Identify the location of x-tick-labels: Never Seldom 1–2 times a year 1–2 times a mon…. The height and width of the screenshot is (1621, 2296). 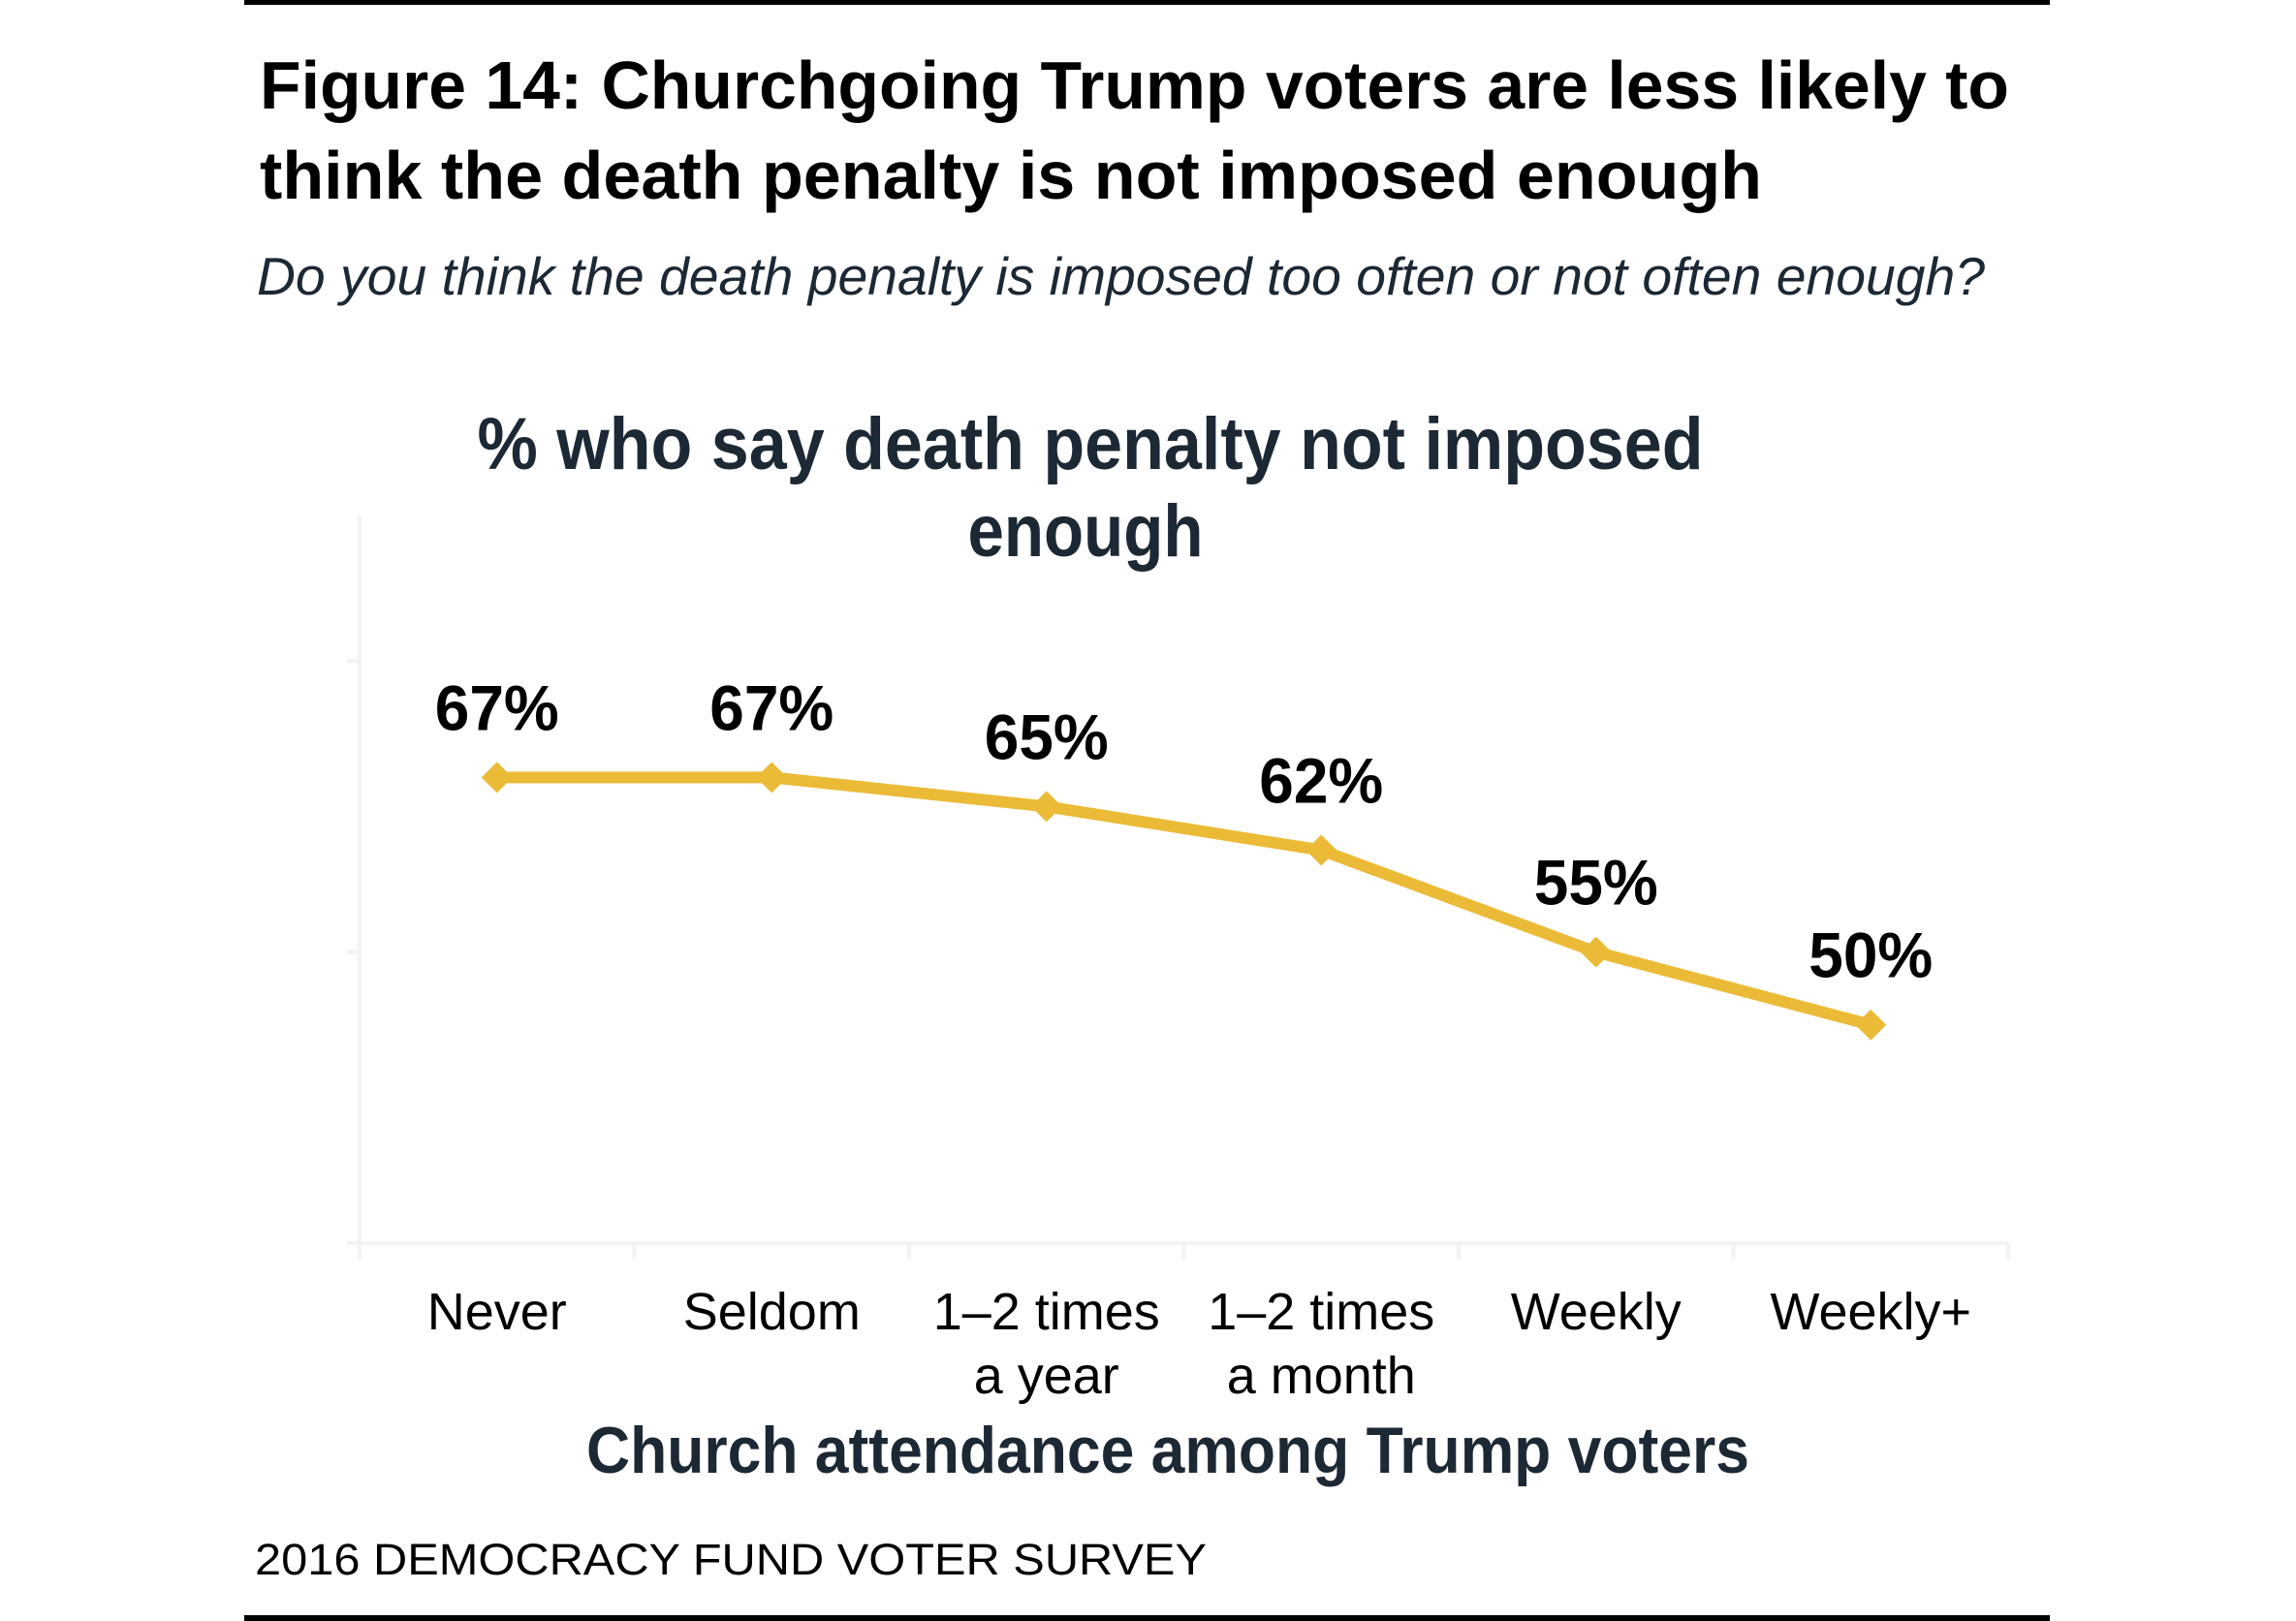
(1199, 1344).